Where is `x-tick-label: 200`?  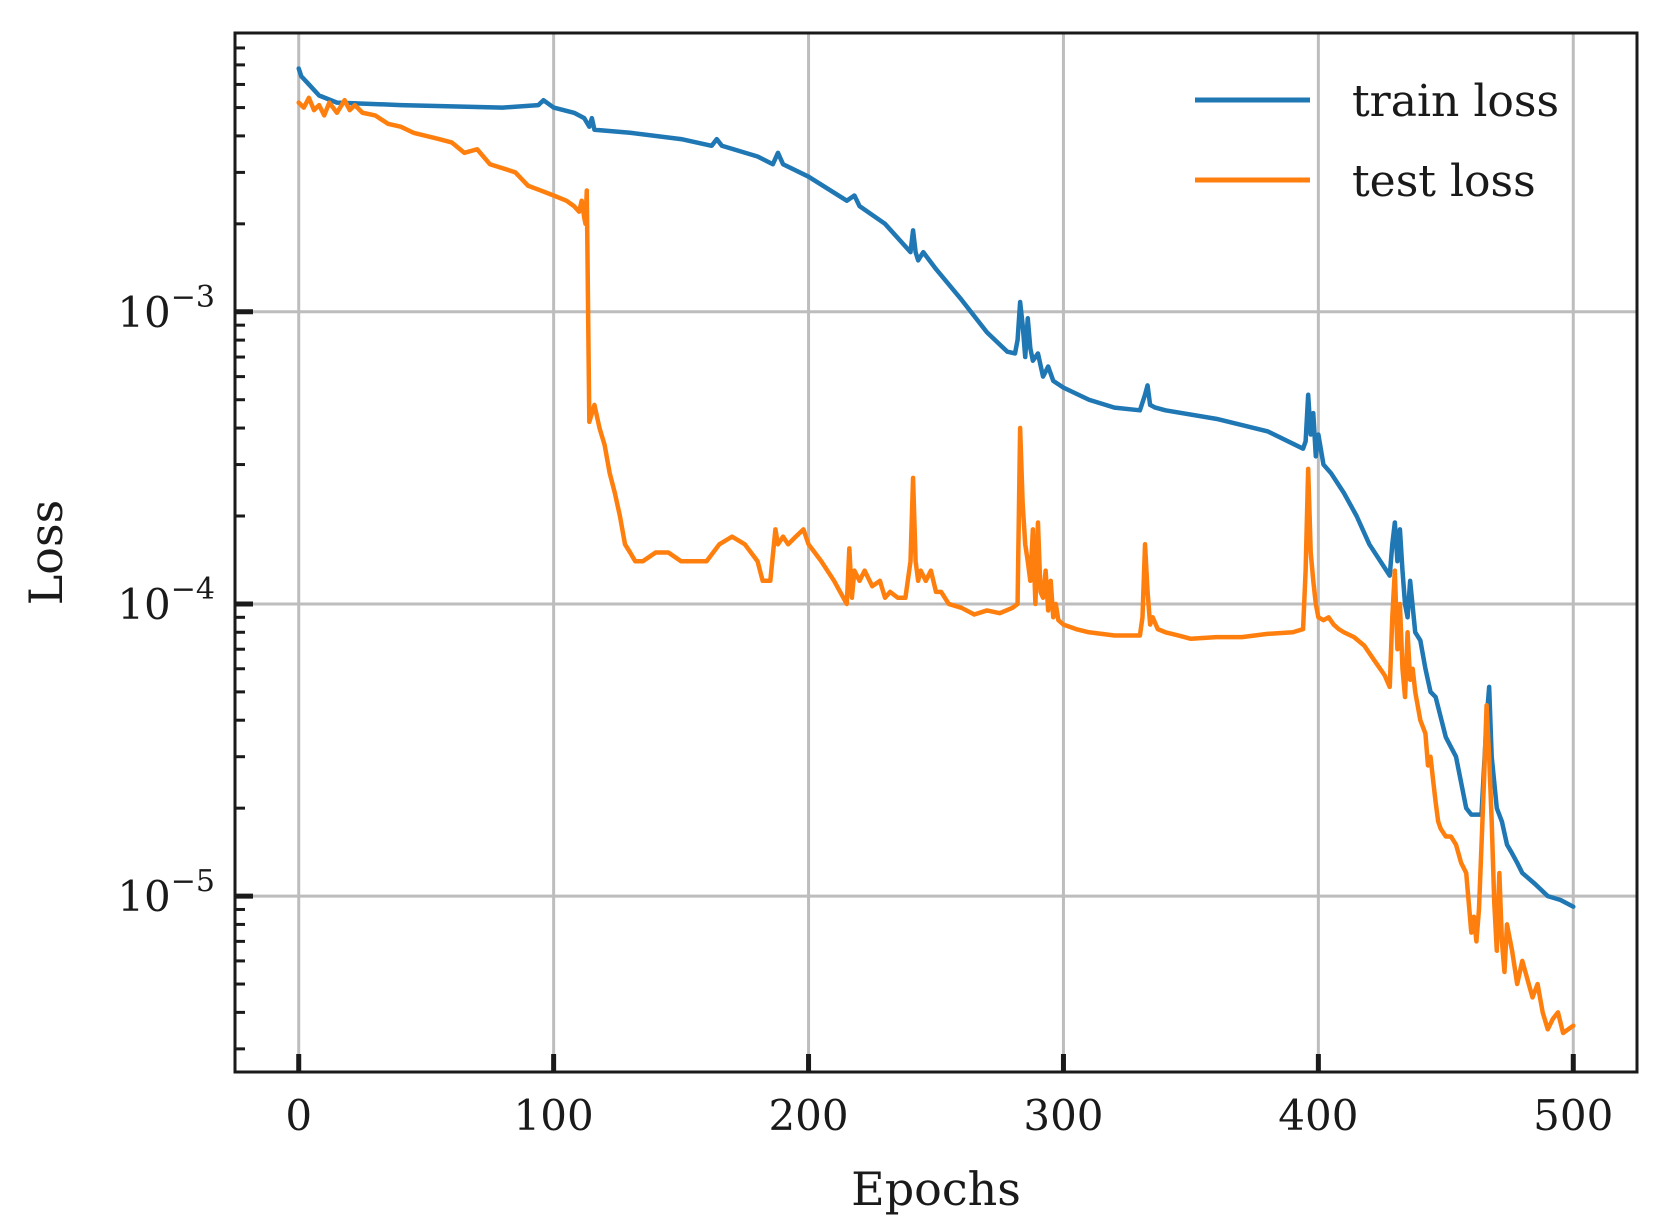 x-tick-label: 200 is located at coordinates (808, 1115).